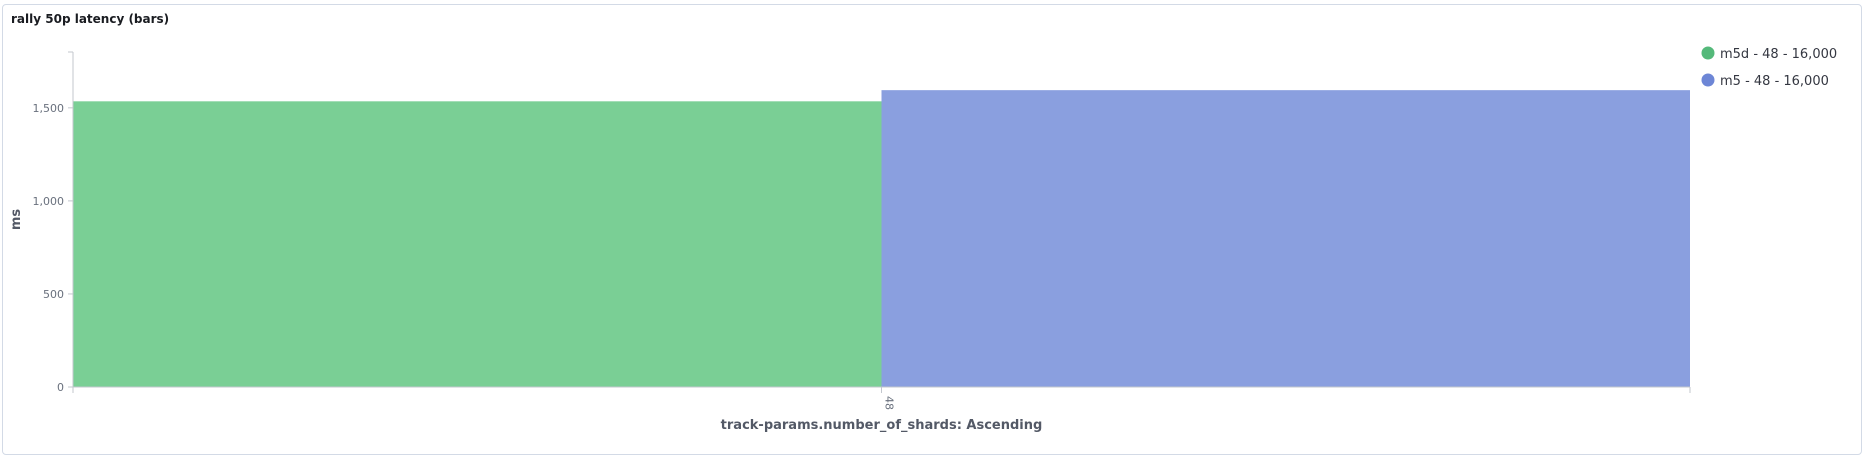 The width and height of the screenshot is (1868, 461). I want to click on x-tick-label: 48, so click(889, 403).